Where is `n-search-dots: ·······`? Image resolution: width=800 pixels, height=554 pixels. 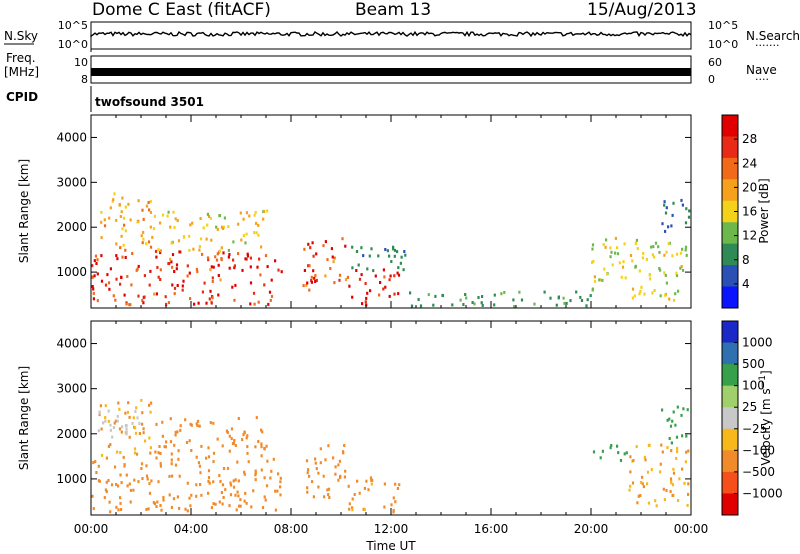 n-search-dots: ······· is located at coordinates (767, 45).